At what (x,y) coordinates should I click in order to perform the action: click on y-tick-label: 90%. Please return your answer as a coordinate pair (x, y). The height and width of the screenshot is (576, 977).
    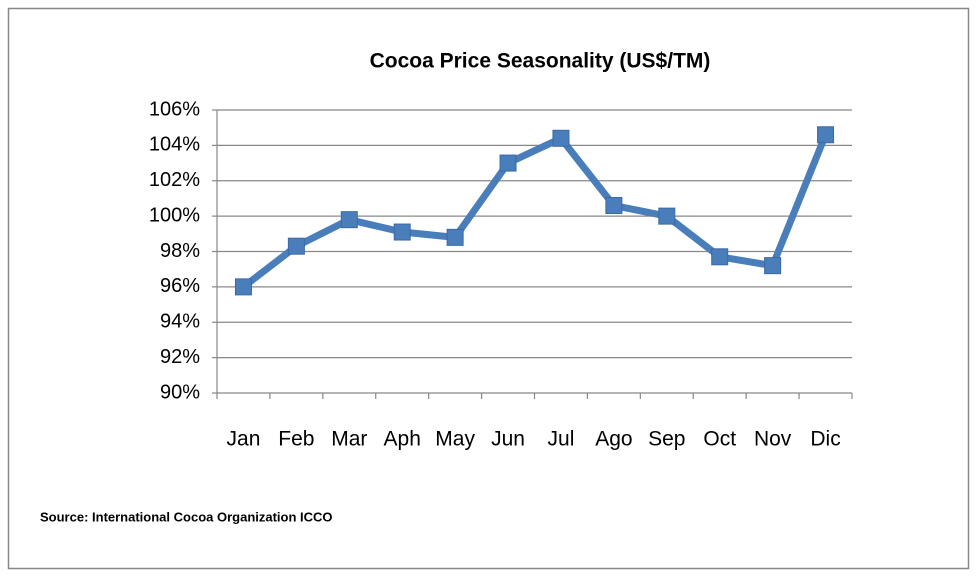
    Looking at the image, I should click on (180, 392).